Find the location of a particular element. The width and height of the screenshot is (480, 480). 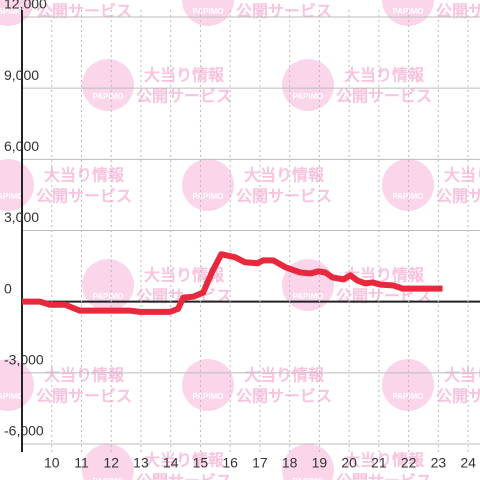

y-tick-label: -6,000 is located at coordinates (24, 431).